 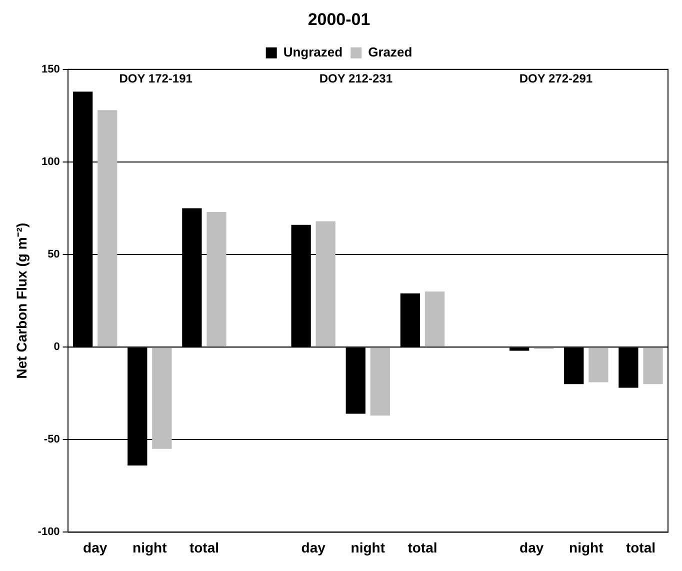 What do you see at coordinates (50, 69) in the screenshot?
I see `y-tick-label: 150` at bounding box center [50, 69].